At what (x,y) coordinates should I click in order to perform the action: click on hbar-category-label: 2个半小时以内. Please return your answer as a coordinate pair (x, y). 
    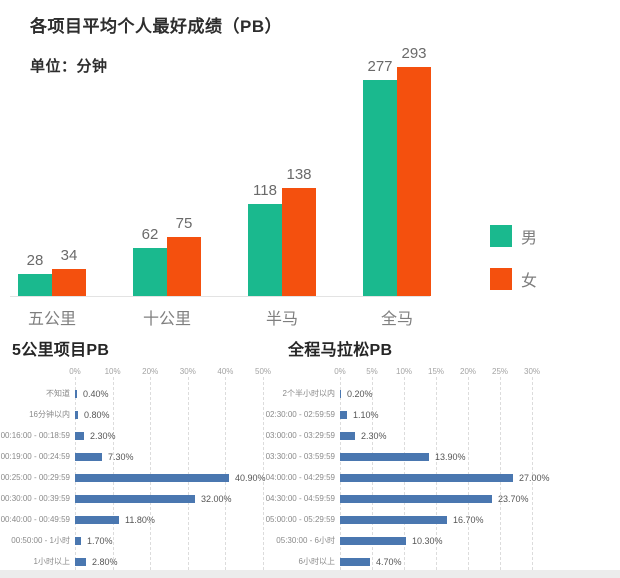
    Looking at the image, I should click on (308, 393).